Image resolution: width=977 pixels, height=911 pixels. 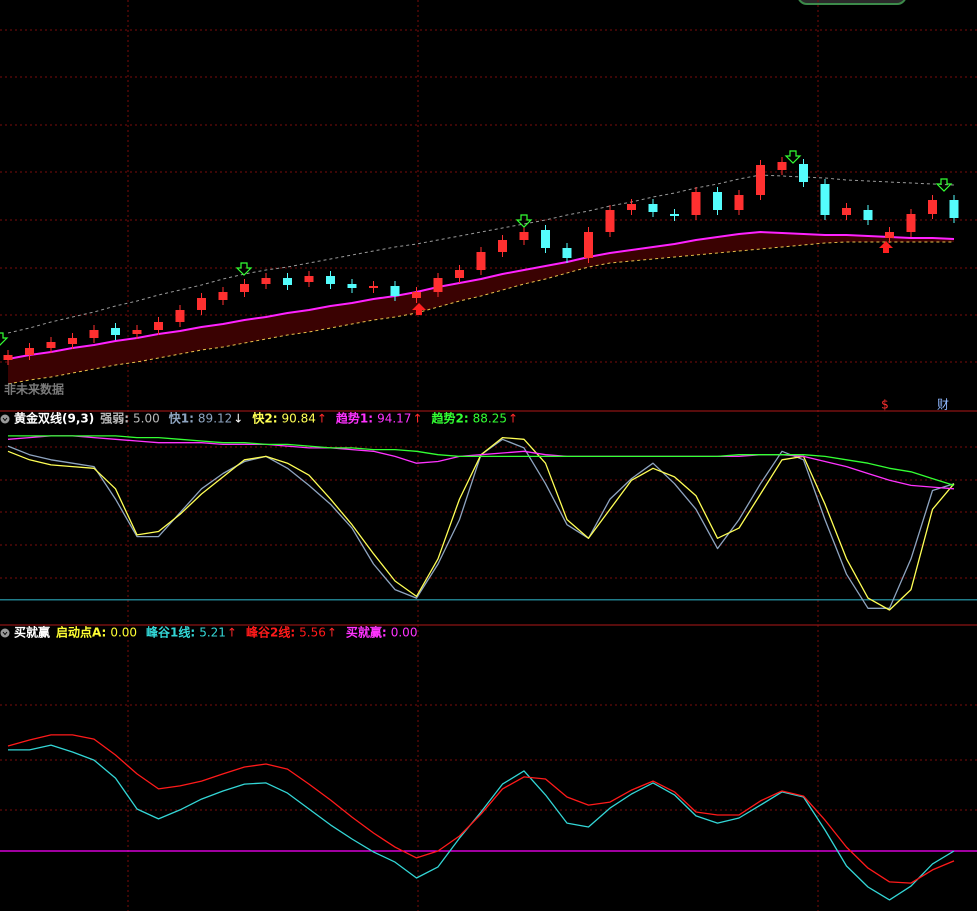 What do you see at coordinates (54, 418) in the screenshot?
I see `legend-text: 黄金双线(9,3)` at bounding box center [54, 418].